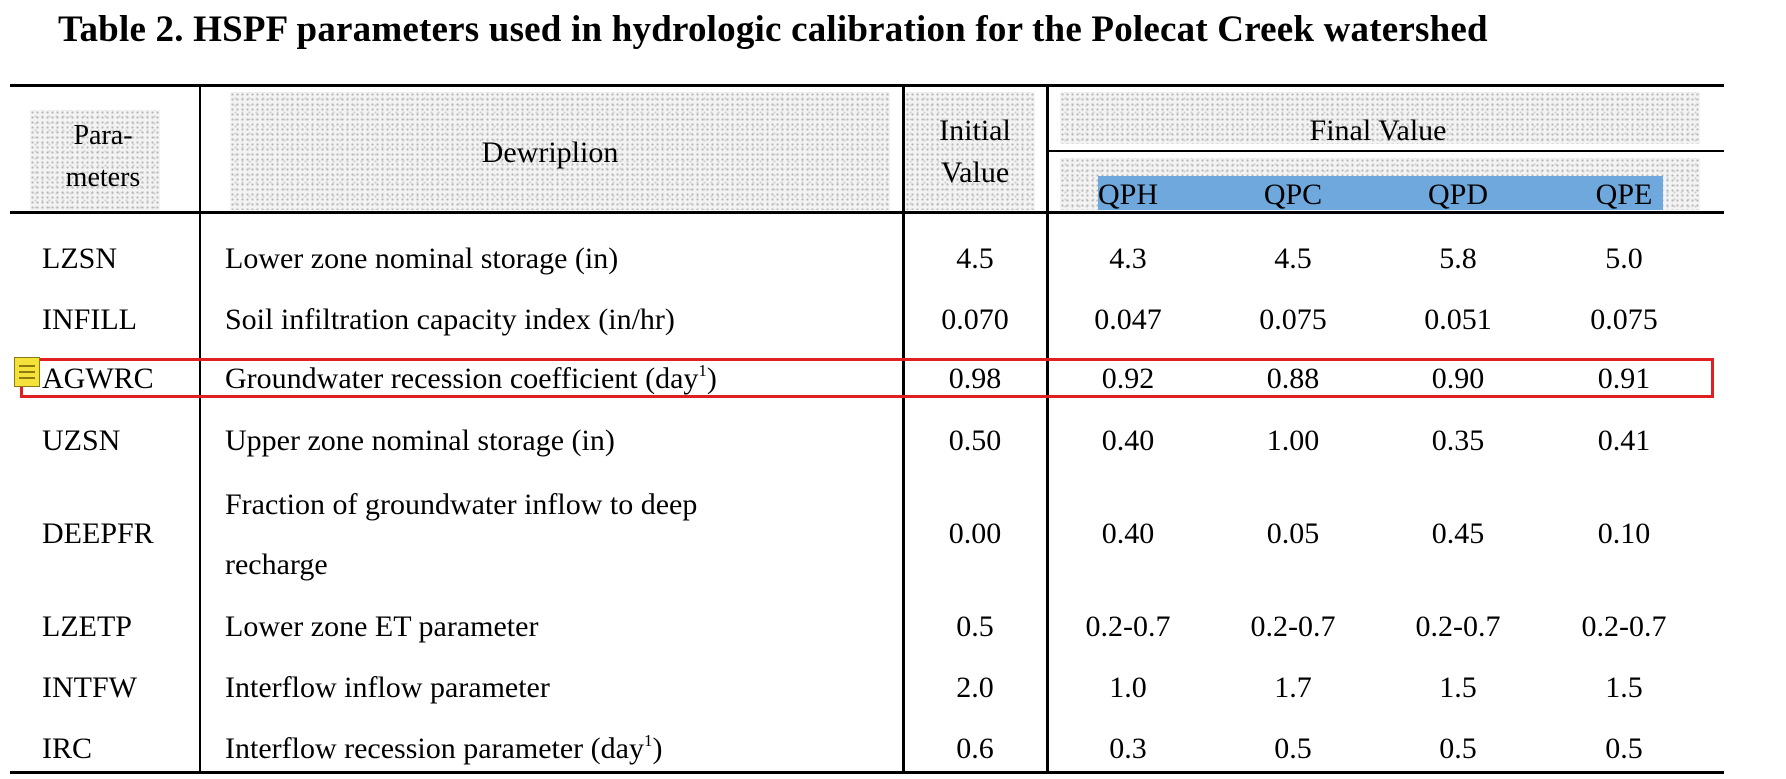 The image size is (1786, 779). I want to click on final-value: 0.05, so click(1293, 533).